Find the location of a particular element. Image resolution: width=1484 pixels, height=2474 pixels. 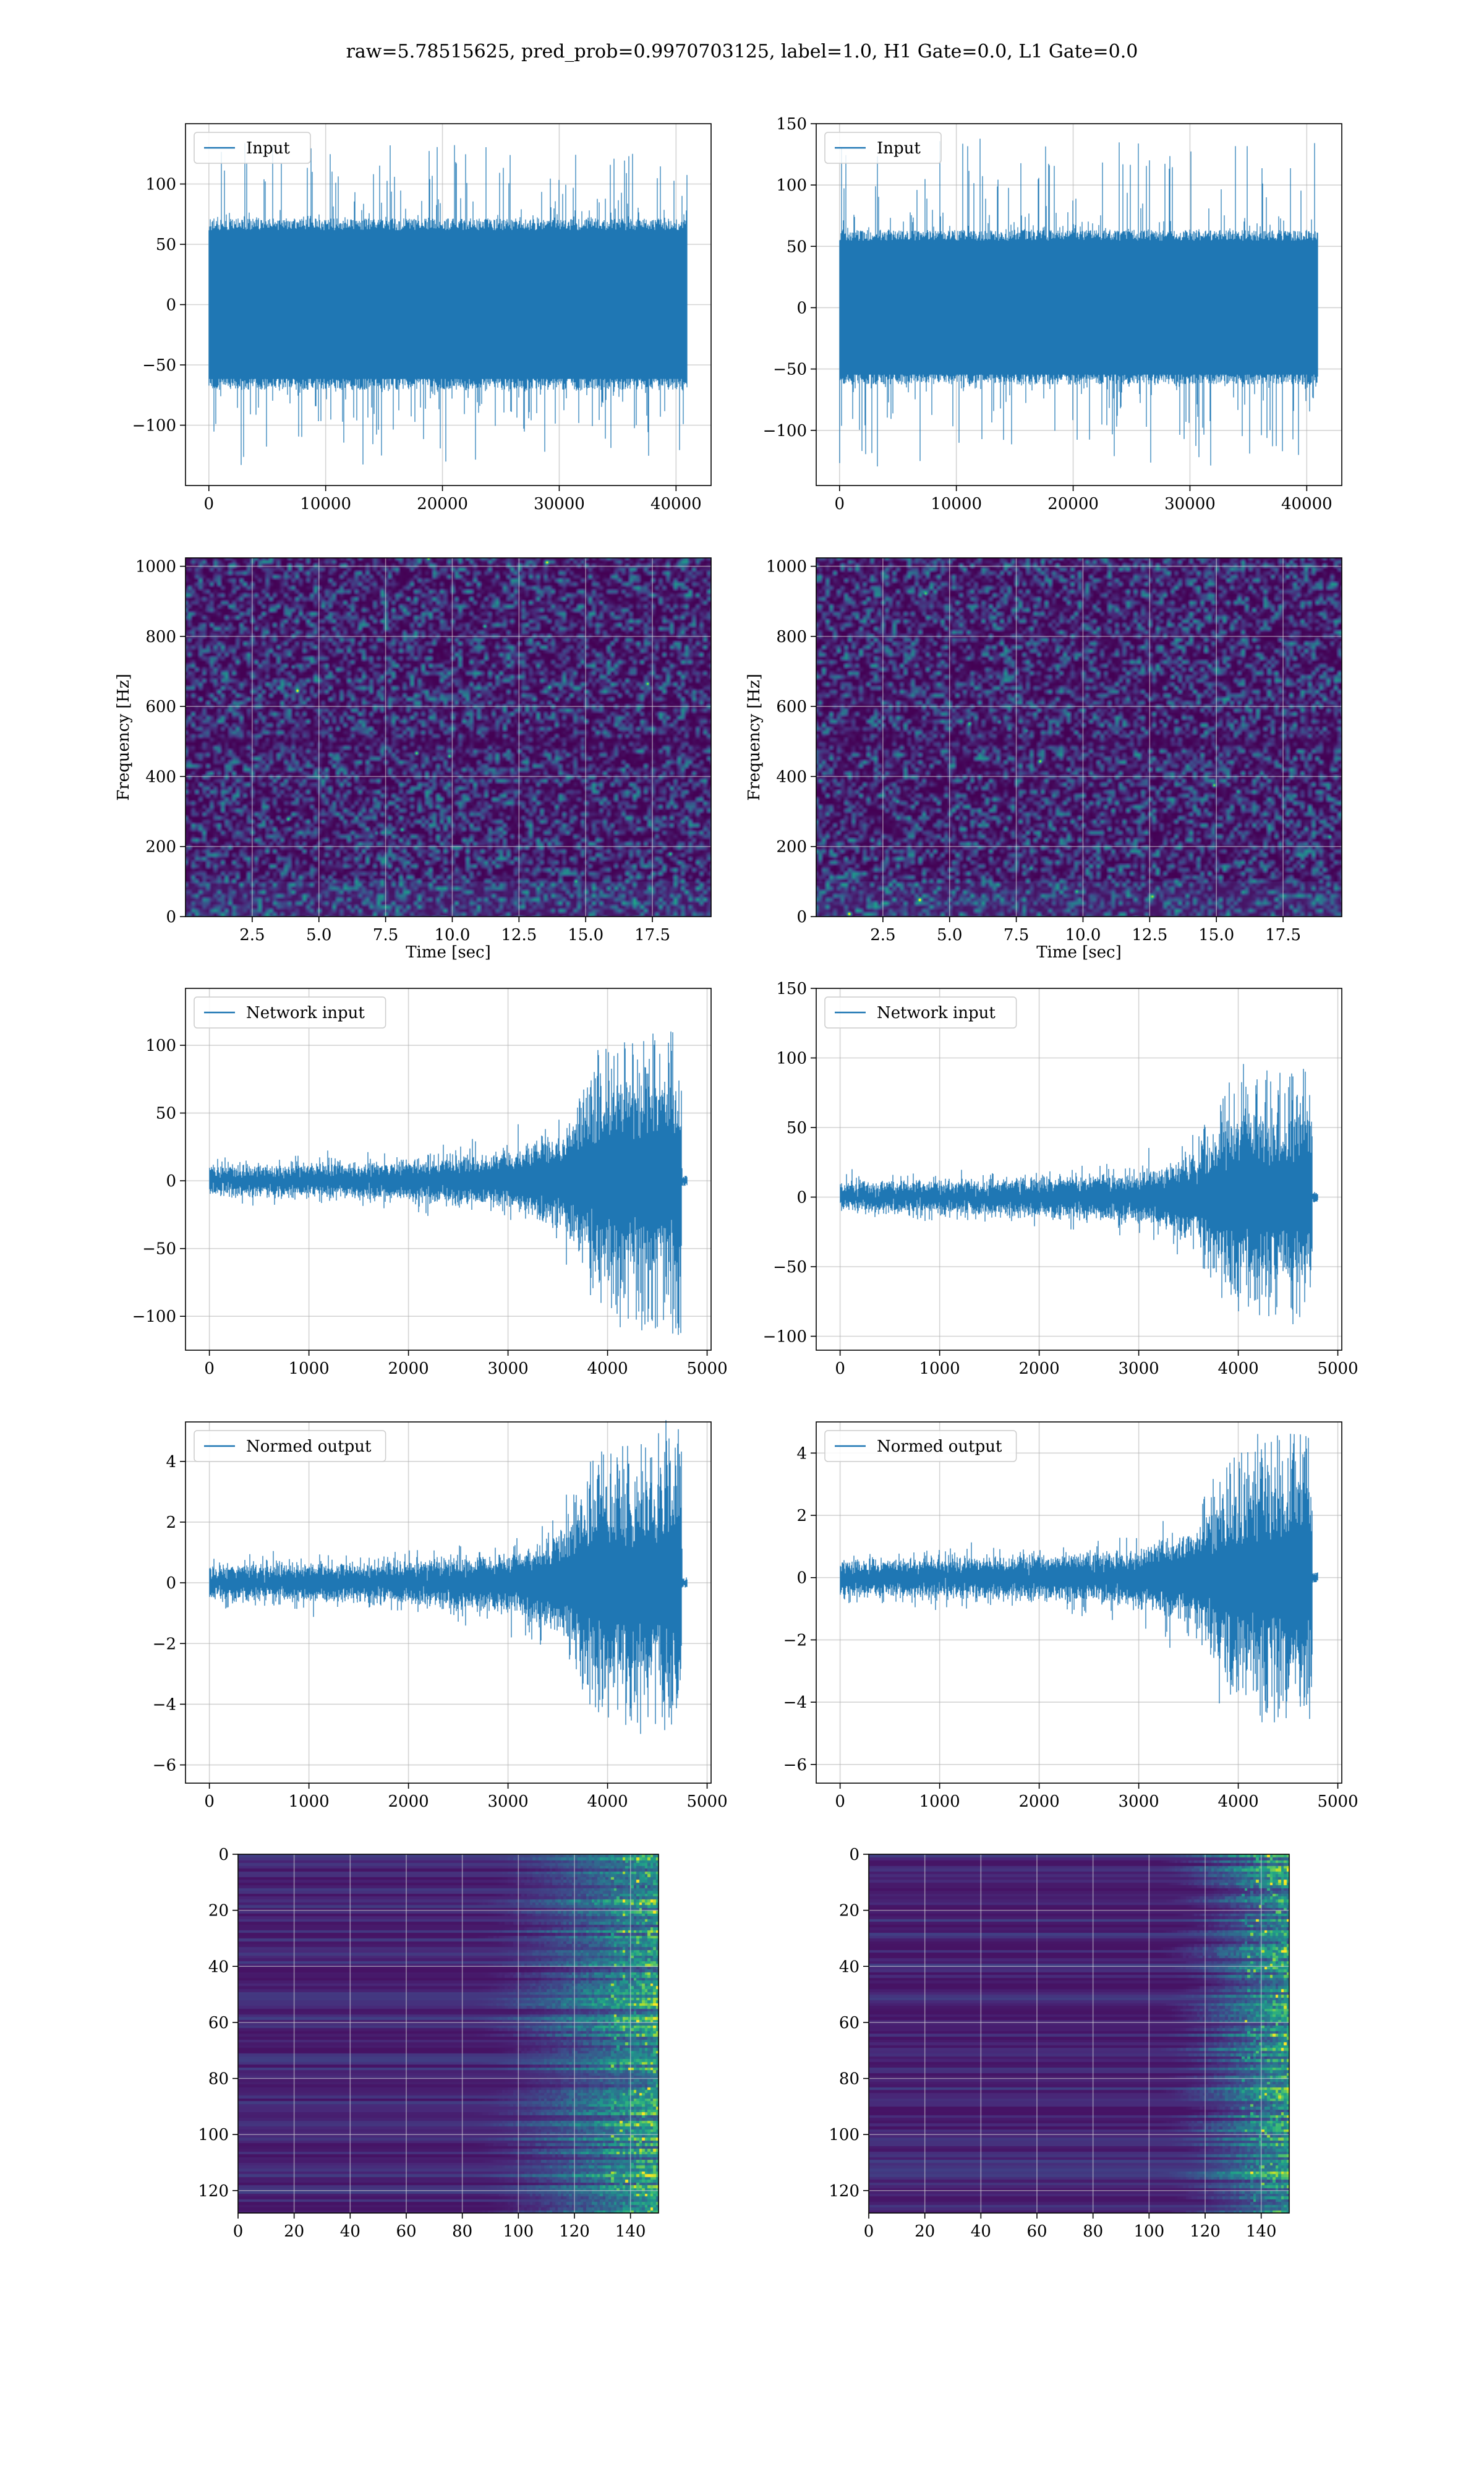

h1-network-input-xtick-label: 5000 is located at coordinates (706, 1369).